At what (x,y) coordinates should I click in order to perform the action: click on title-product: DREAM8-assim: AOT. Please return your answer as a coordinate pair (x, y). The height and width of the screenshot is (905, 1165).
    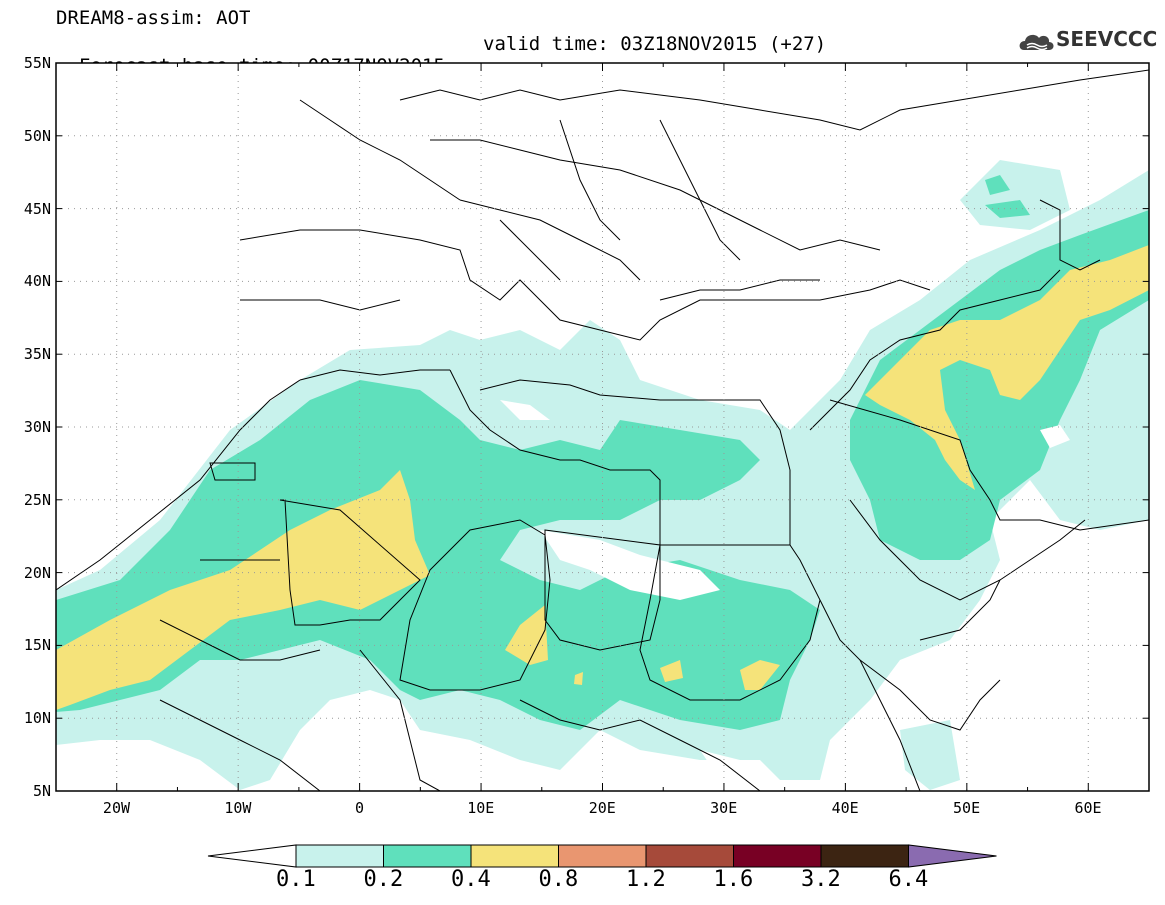
    Looking at the image, I should click on (153, 18).